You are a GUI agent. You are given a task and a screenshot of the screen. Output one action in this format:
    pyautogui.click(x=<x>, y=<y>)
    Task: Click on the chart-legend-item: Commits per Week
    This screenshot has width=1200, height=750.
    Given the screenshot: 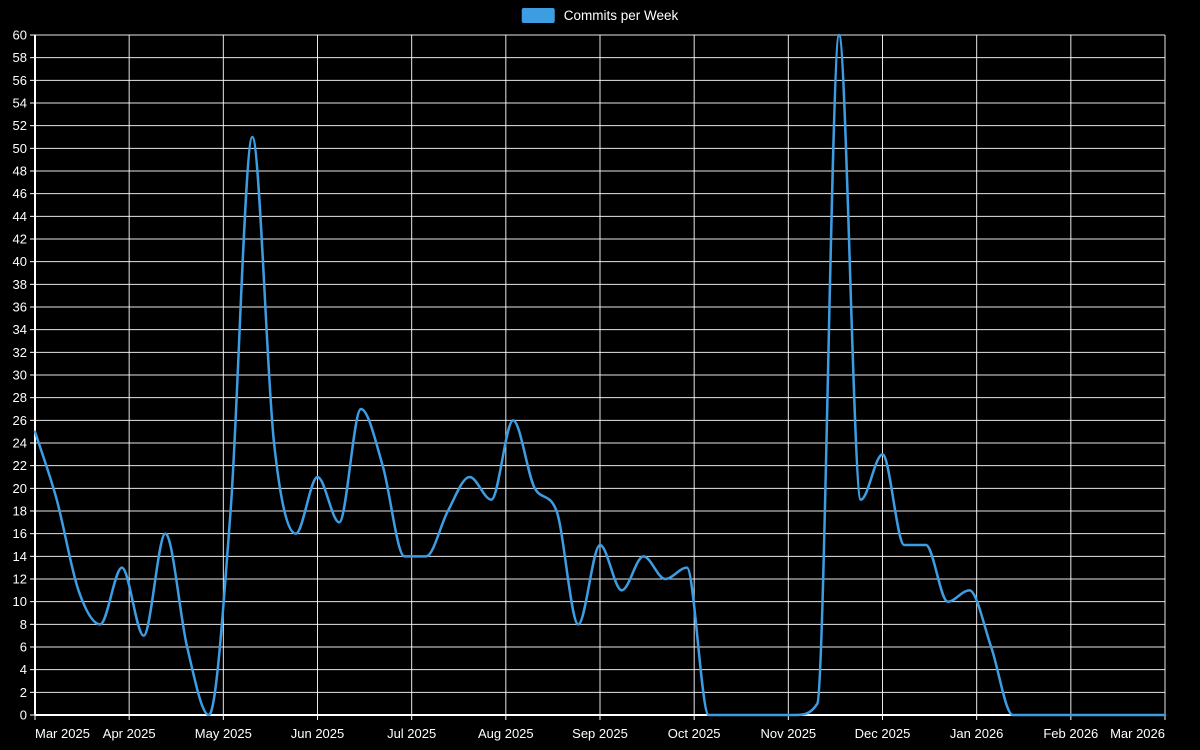 What is the action you would take?
    pyautogui.click(x=600, y=15)
    